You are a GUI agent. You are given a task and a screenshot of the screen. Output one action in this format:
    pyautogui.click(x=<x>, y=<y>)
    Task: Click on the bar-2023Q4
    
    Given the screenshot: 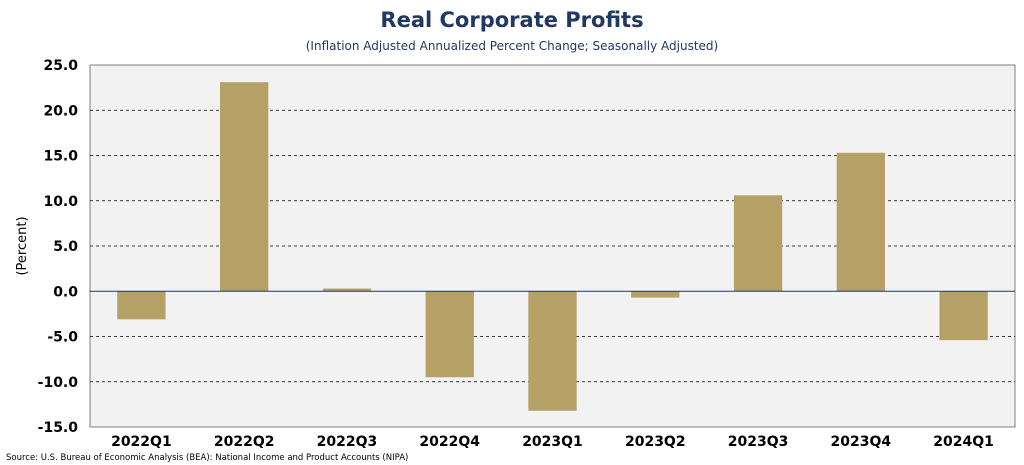 What is the action you would take?
    pyautogui.click(x=860, y=222)
    